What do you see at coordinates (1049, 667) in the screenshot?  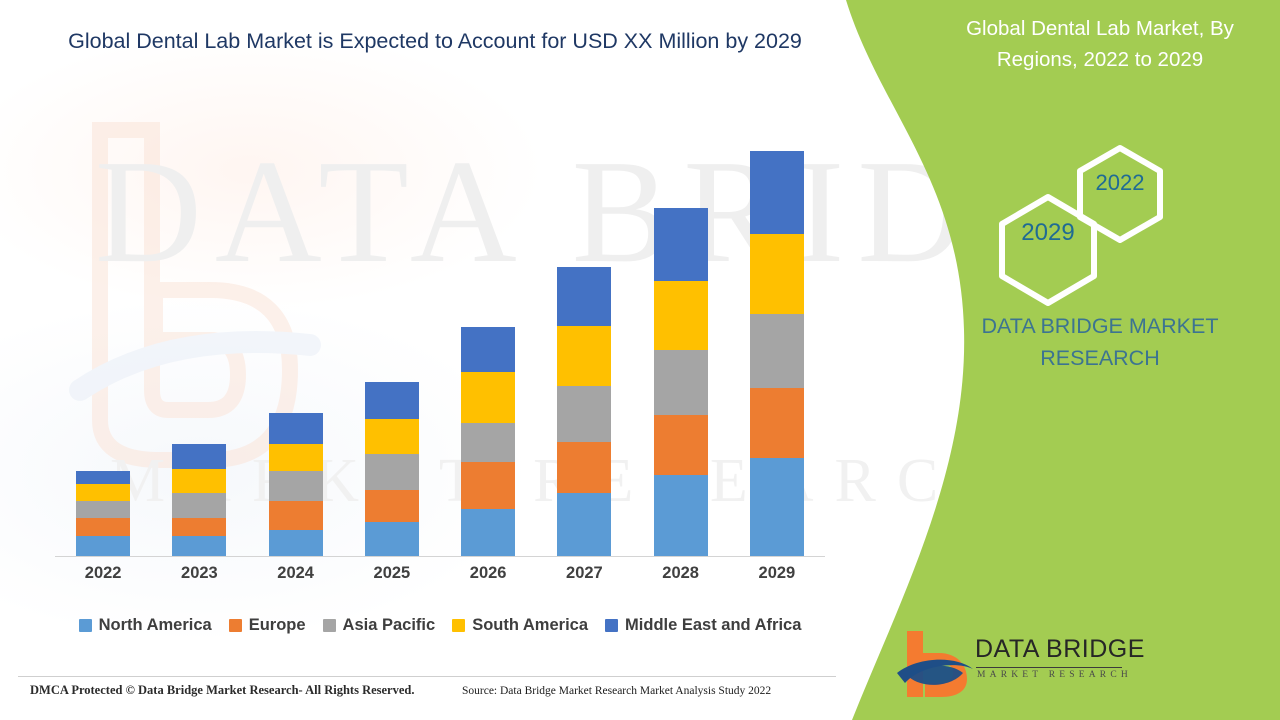 I see `logo-divider` at bounding box center [1049, 667].